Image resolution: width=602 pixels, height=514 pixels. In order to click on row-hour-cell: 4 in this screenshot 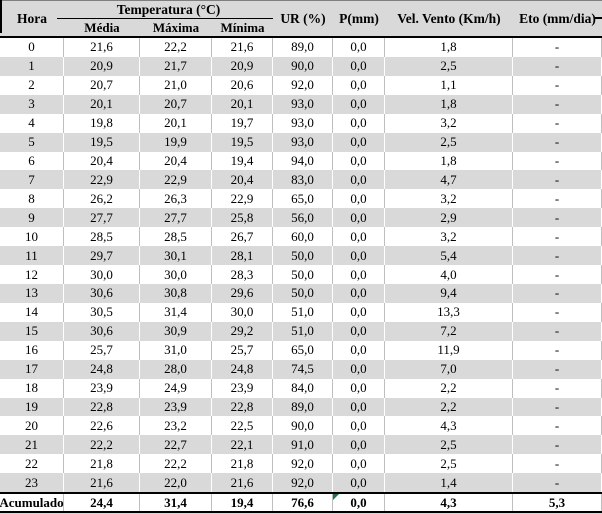, I will do `click(32, 123)`.